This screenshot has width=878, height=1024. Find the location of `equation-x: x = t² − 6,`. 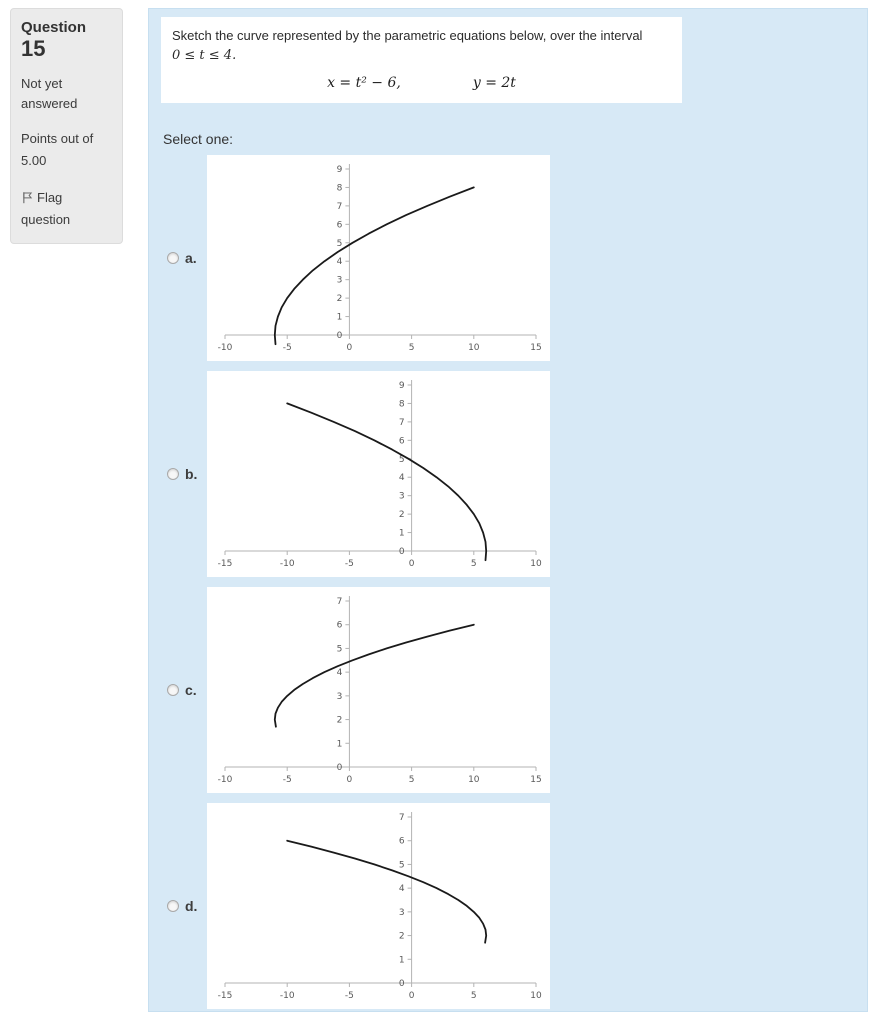

equation-x: x = t² − 6, is located at coordinates (364, 83).